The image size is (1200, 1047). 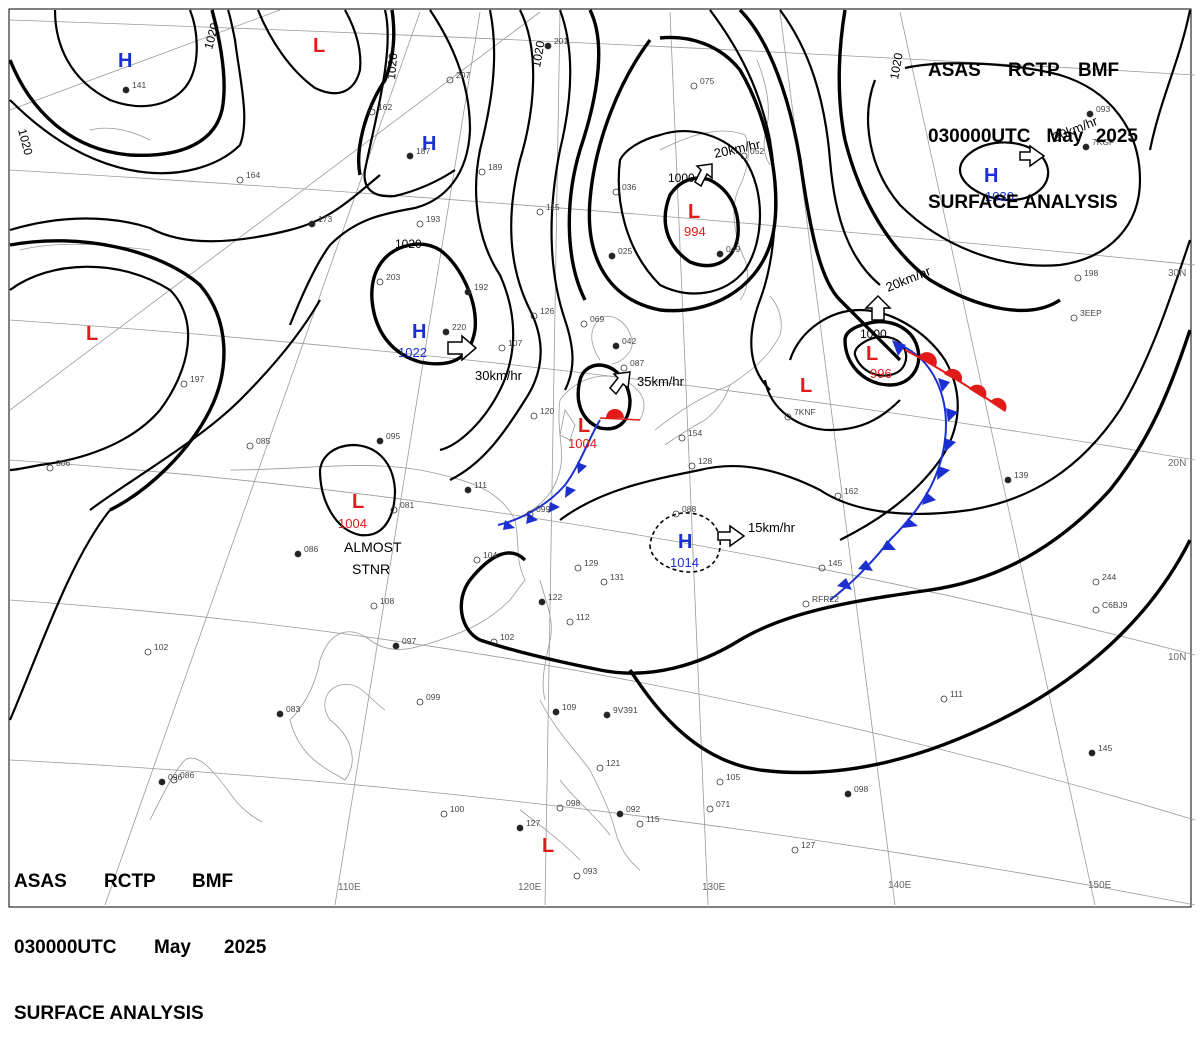 What do you see at coordinates (881, 373) in the screenshot?
I see `low-pressure-value: 996` at bounding box center [881, 373].